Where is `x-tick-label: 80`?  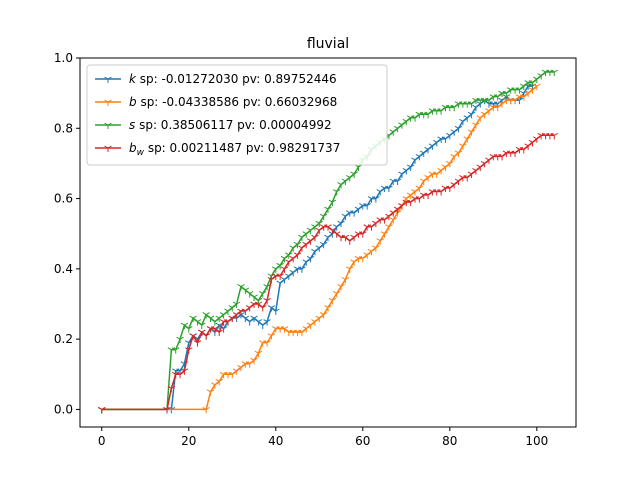 x-tick-label: 80 is located at coordinates (449, 441).